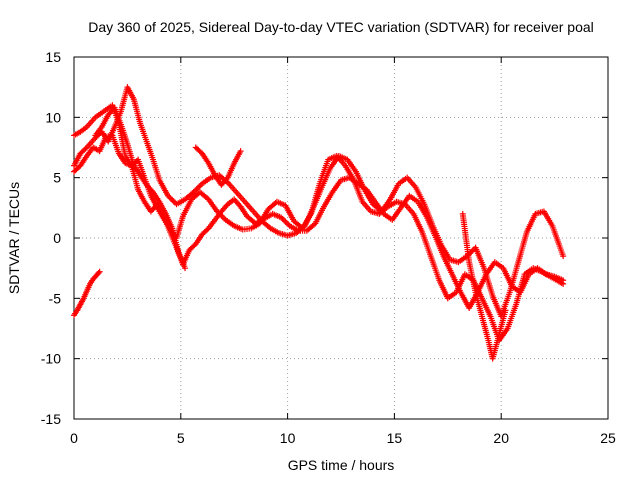 The height and width of the screenshot is (480, 640). Describe the element at coordinates (218, 166) in the screenshot. I see `series-track-e` at that location.